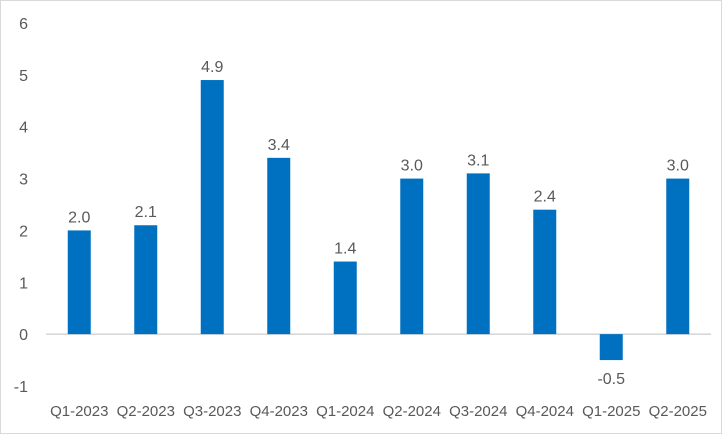  I want to click on x-tick-label: Q4-2024, so click(545, 411).